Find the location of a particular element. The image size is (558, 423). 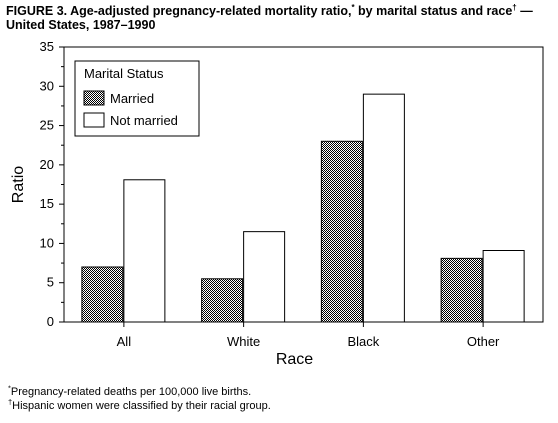

y-tick-label: 35 is located at coordinates (47, 46).